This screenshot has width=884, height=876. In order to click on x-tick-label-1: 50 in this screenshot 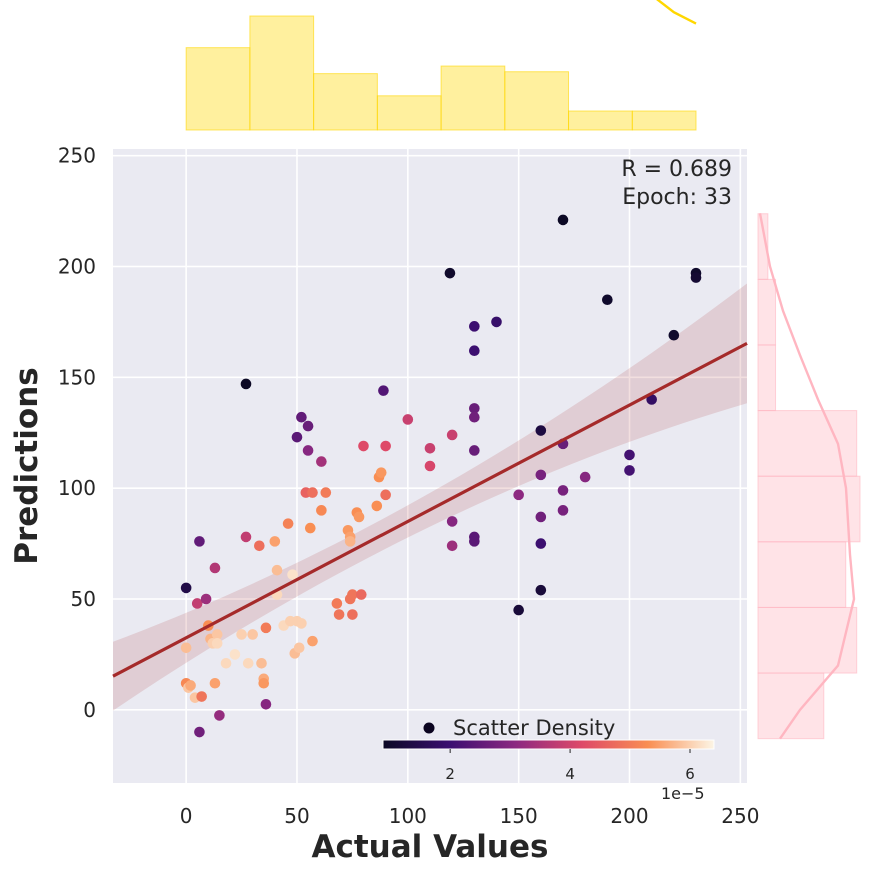, I will do `click(296, 816)`.